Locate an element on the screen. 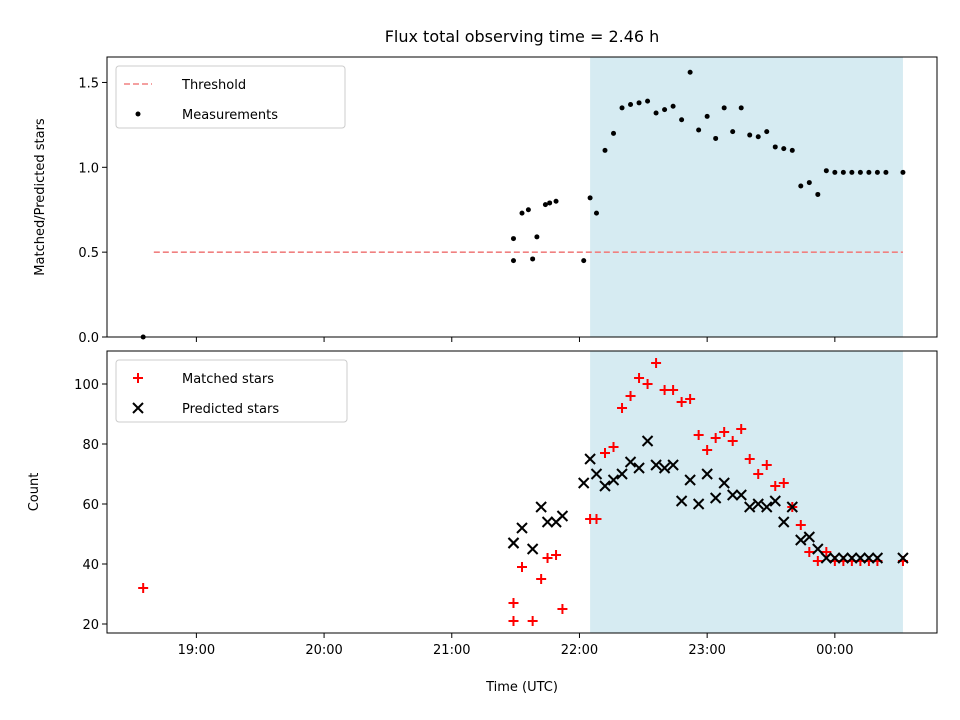 The width and height of the screenshot is (960, 720). legend-label-measurements: Measurements is located at coordinates (230, 115).